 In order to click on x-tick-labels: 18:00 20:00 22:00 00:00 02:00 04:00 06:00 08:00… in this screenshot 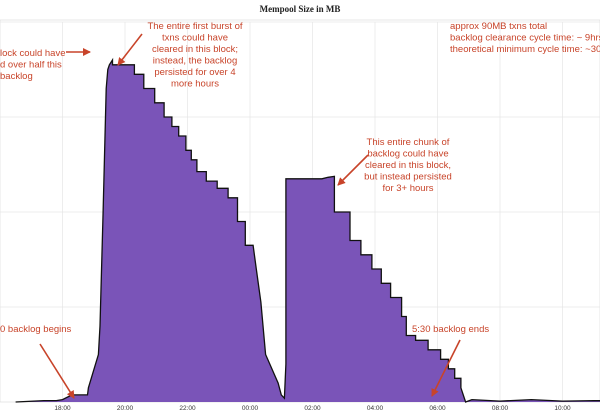, I will do `click(312, 408)`.